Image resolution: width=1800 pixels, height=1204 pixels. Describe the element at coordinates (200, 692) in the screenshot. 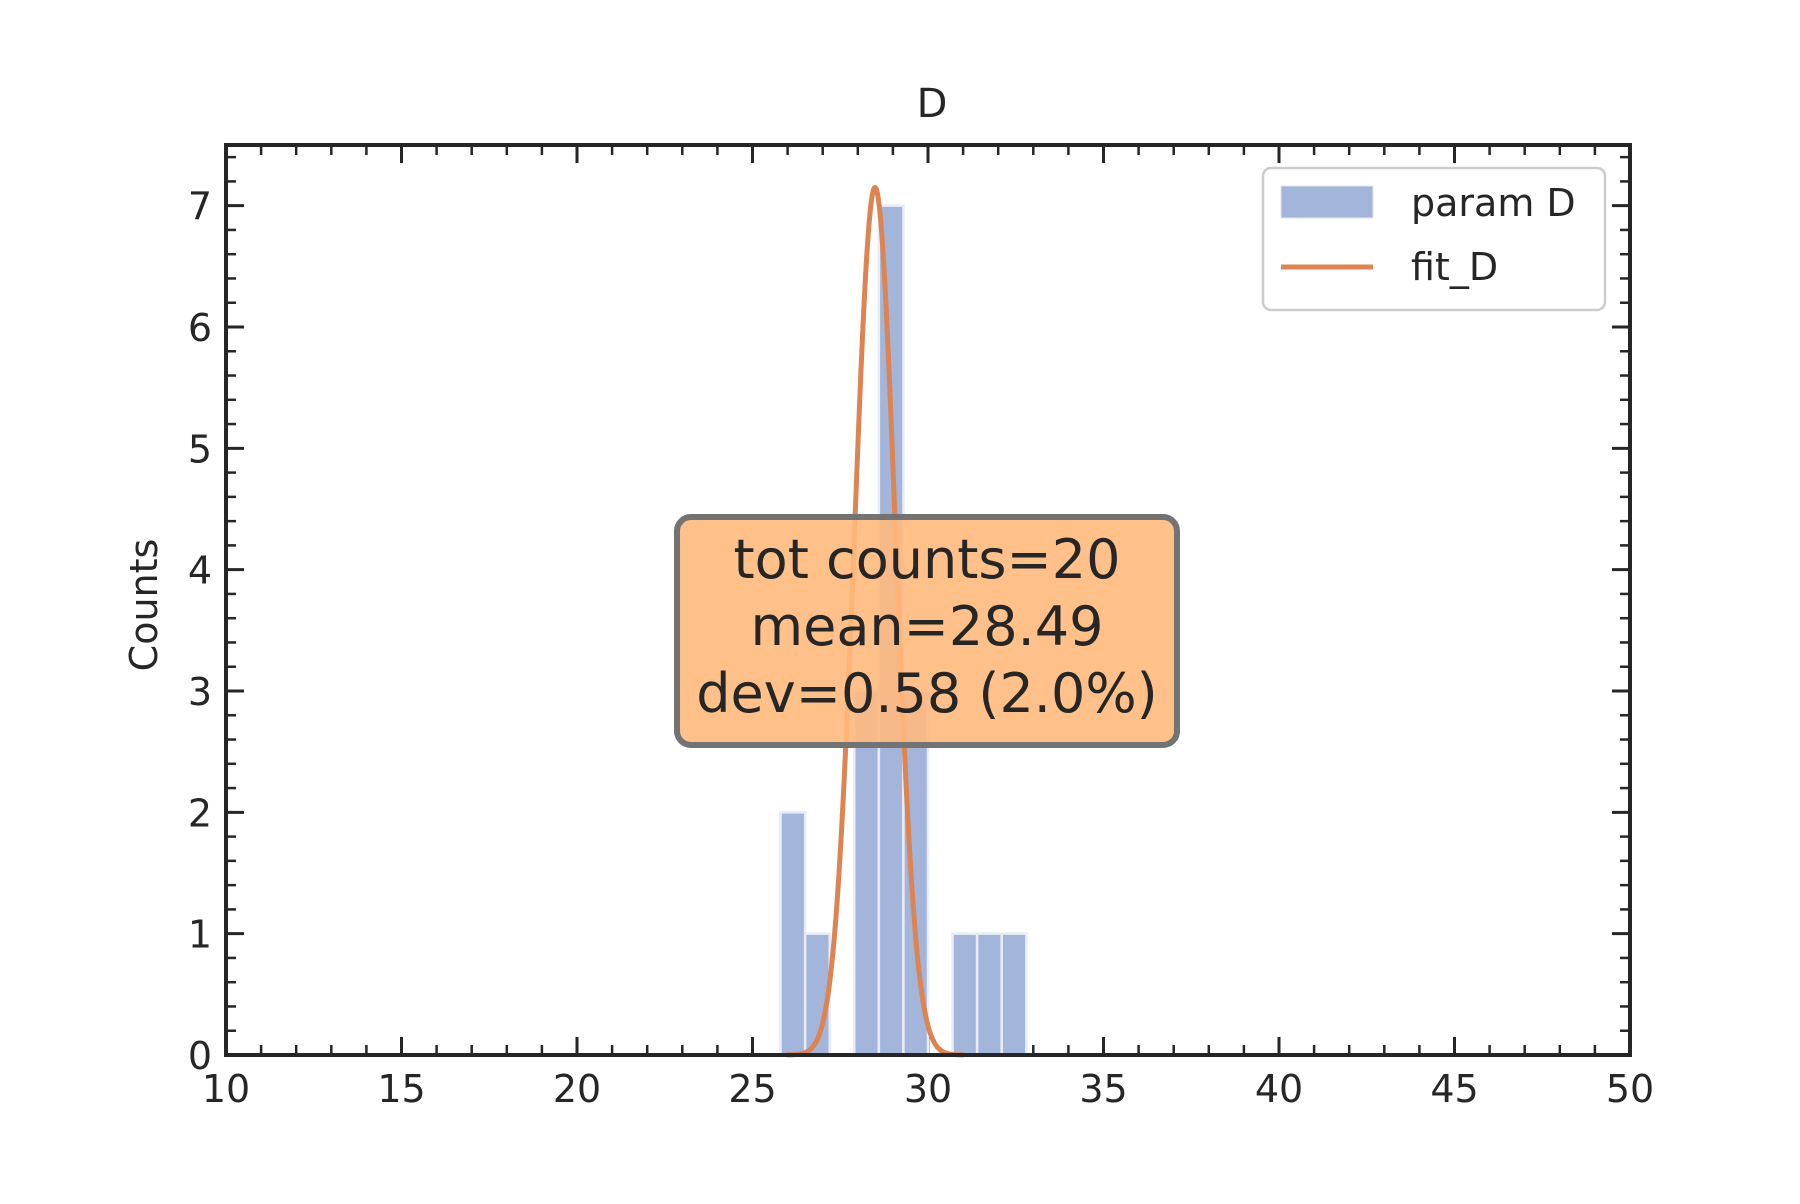

I see `y-tick-label: 3` at that location.